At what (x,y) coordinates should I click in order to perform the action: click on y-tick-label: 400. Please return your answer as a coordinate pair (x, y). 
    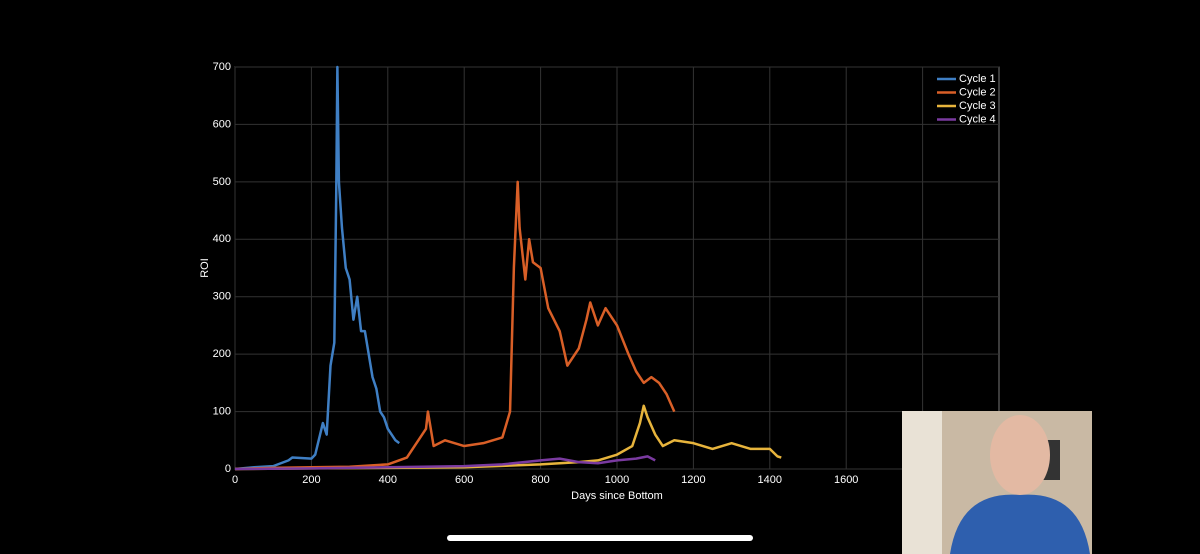
    Looking at the image, I should click on (222, 239).